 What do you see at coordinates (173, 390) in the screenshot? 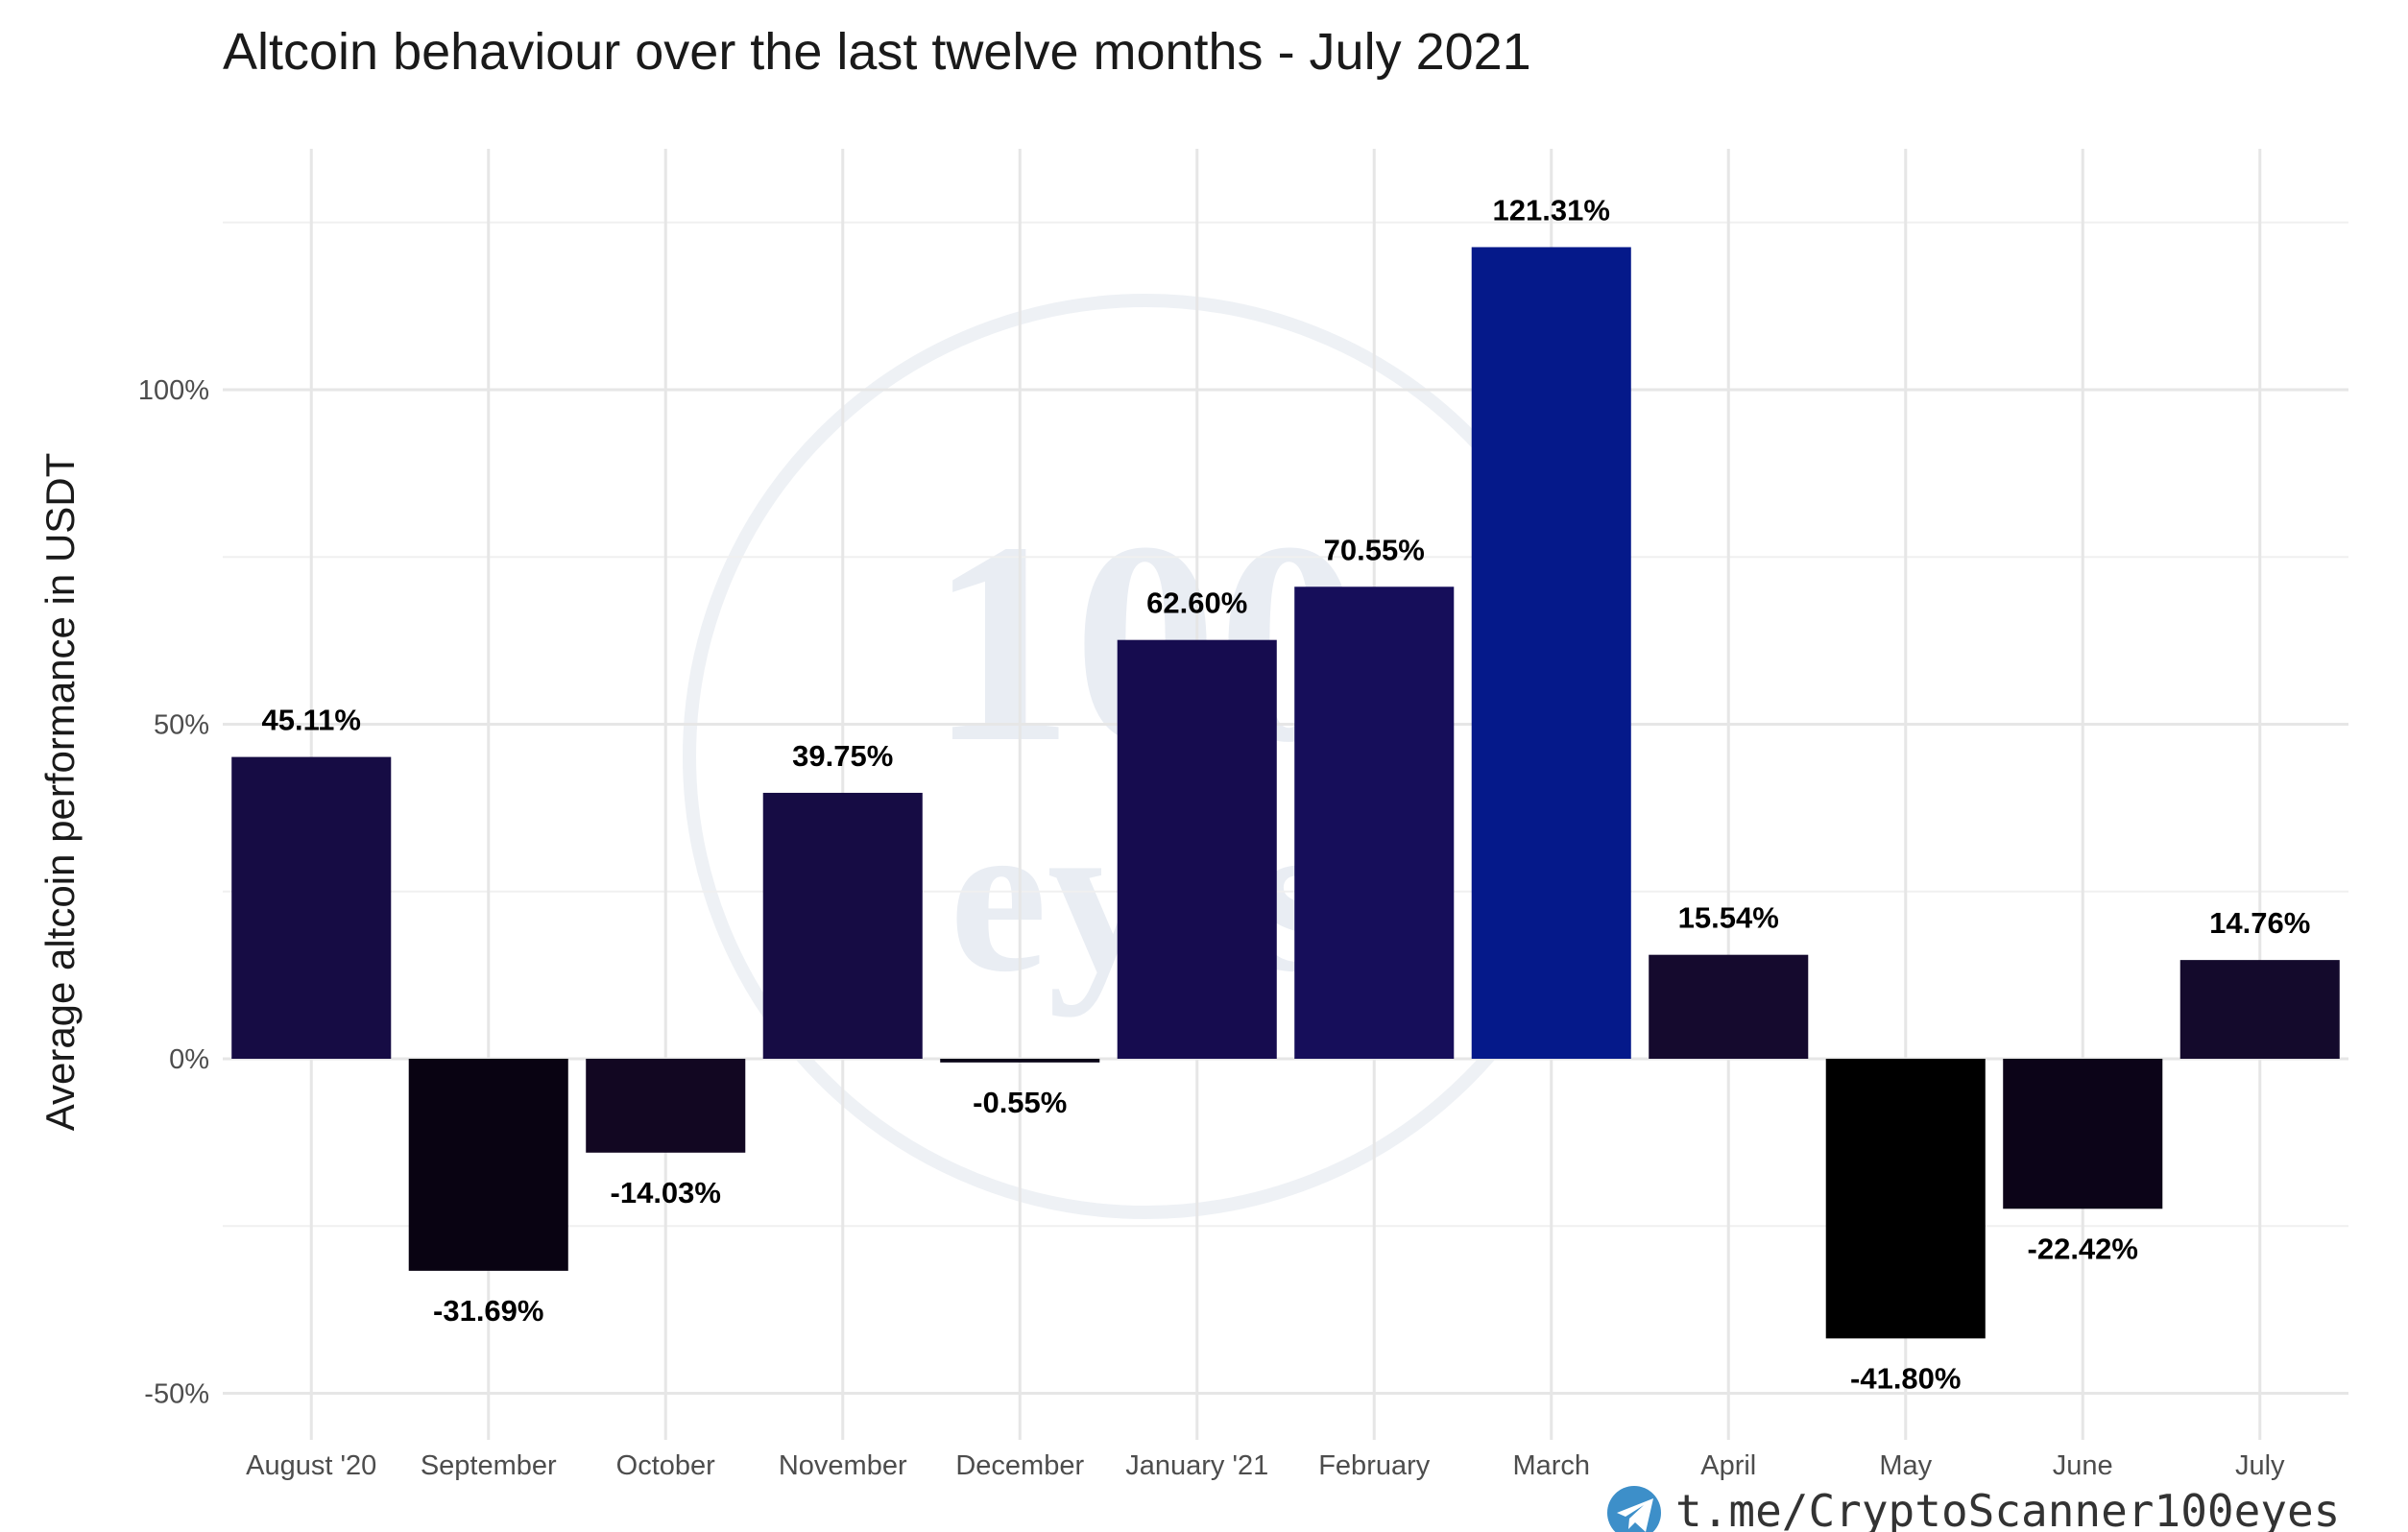
I see `y-tick-label: 100%` at bounding box center [173, 390].